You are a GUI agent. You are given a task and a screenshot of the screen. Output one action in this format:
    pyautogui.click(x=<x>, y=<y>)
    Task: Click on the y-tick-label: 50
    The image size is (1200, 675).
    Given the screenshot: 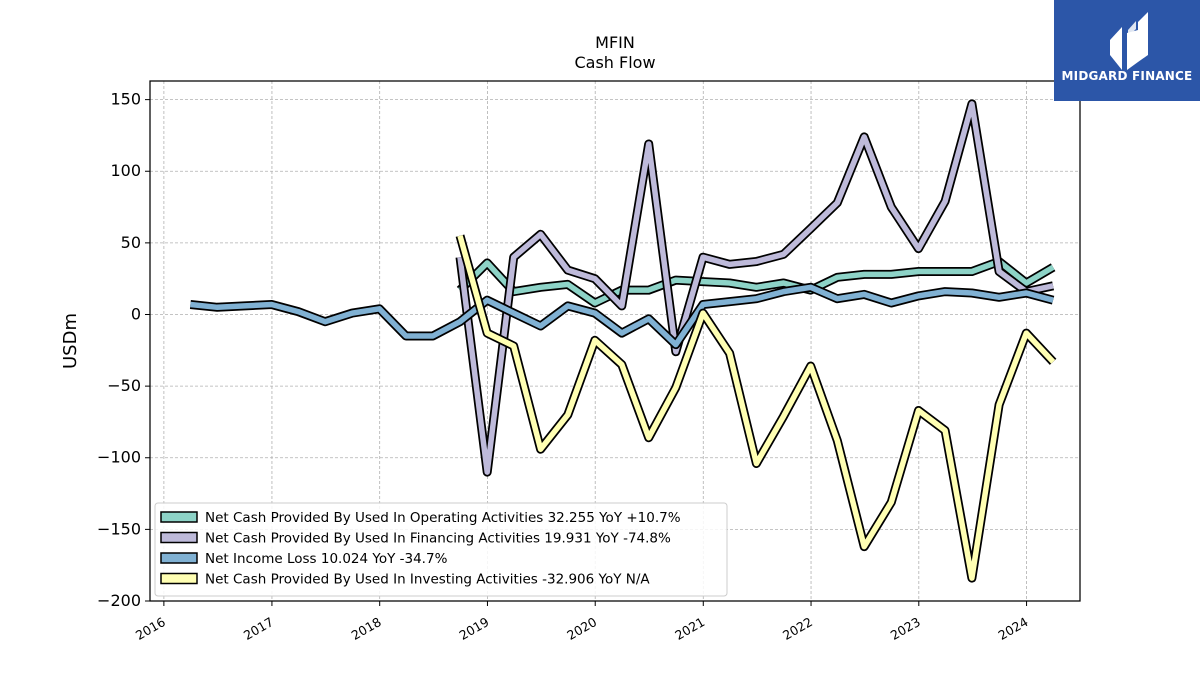 What is the action you would take?
    pyautogui.click(x=131, y=242)
    